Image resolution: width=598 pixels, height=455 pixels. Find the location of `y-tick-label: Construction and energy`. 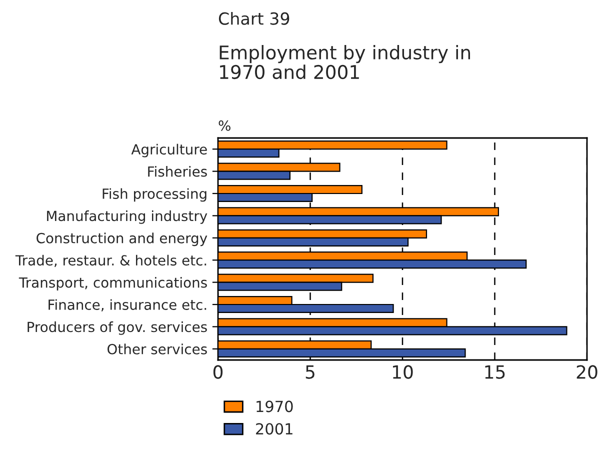

y-tick-label: Construction and energy is located at coordinates (122, 239).